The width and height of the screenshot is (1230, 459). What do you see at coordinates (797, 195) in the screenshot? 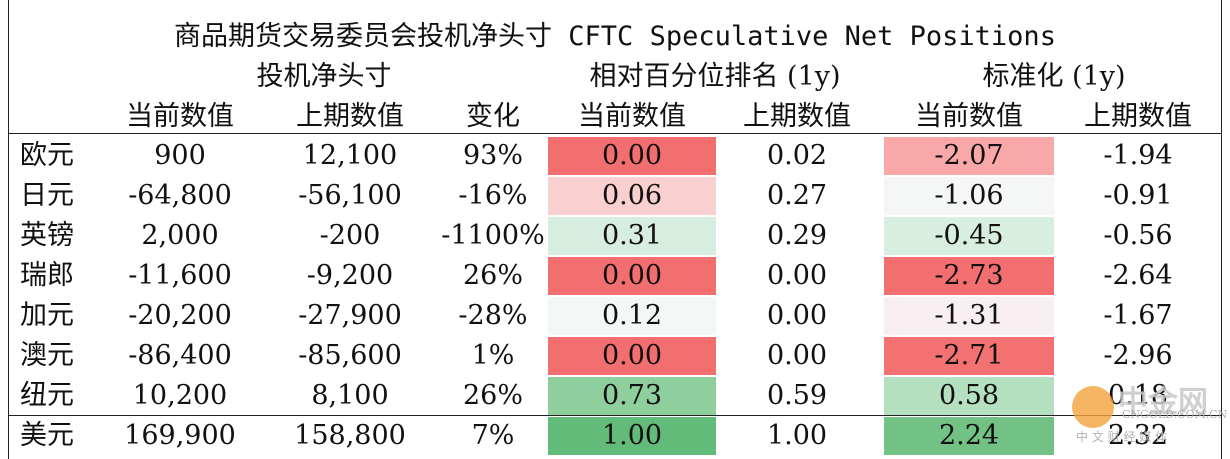
I see `cell: 0.27` at bounding box center [797, 195].